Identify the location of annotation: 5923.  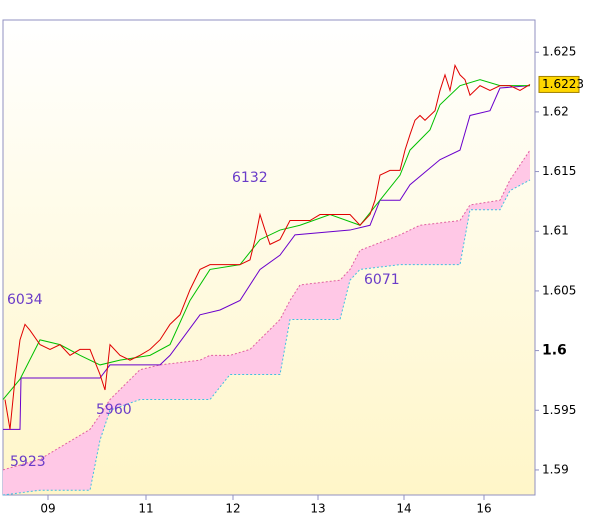
(28, 462).